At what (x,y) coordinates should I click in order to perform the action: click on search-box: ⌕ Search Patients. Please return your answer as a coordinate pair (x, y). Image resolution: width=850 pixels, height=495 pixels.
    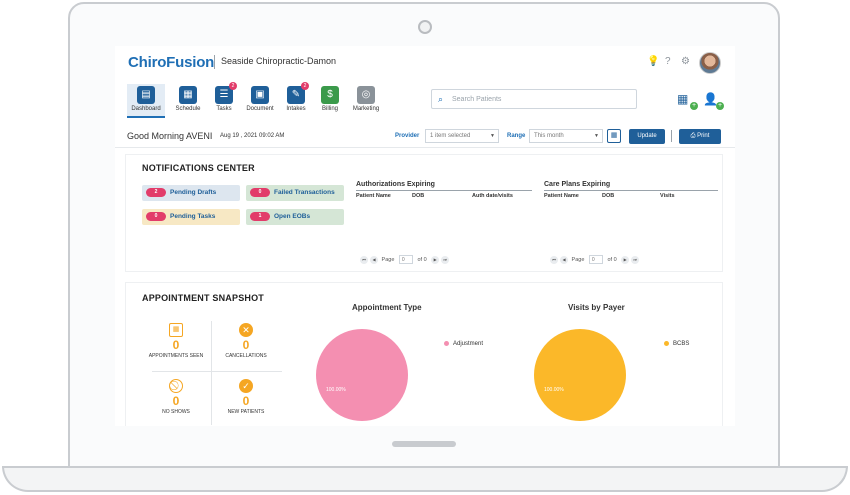
    Looking at the image, I should click on (534, 99).